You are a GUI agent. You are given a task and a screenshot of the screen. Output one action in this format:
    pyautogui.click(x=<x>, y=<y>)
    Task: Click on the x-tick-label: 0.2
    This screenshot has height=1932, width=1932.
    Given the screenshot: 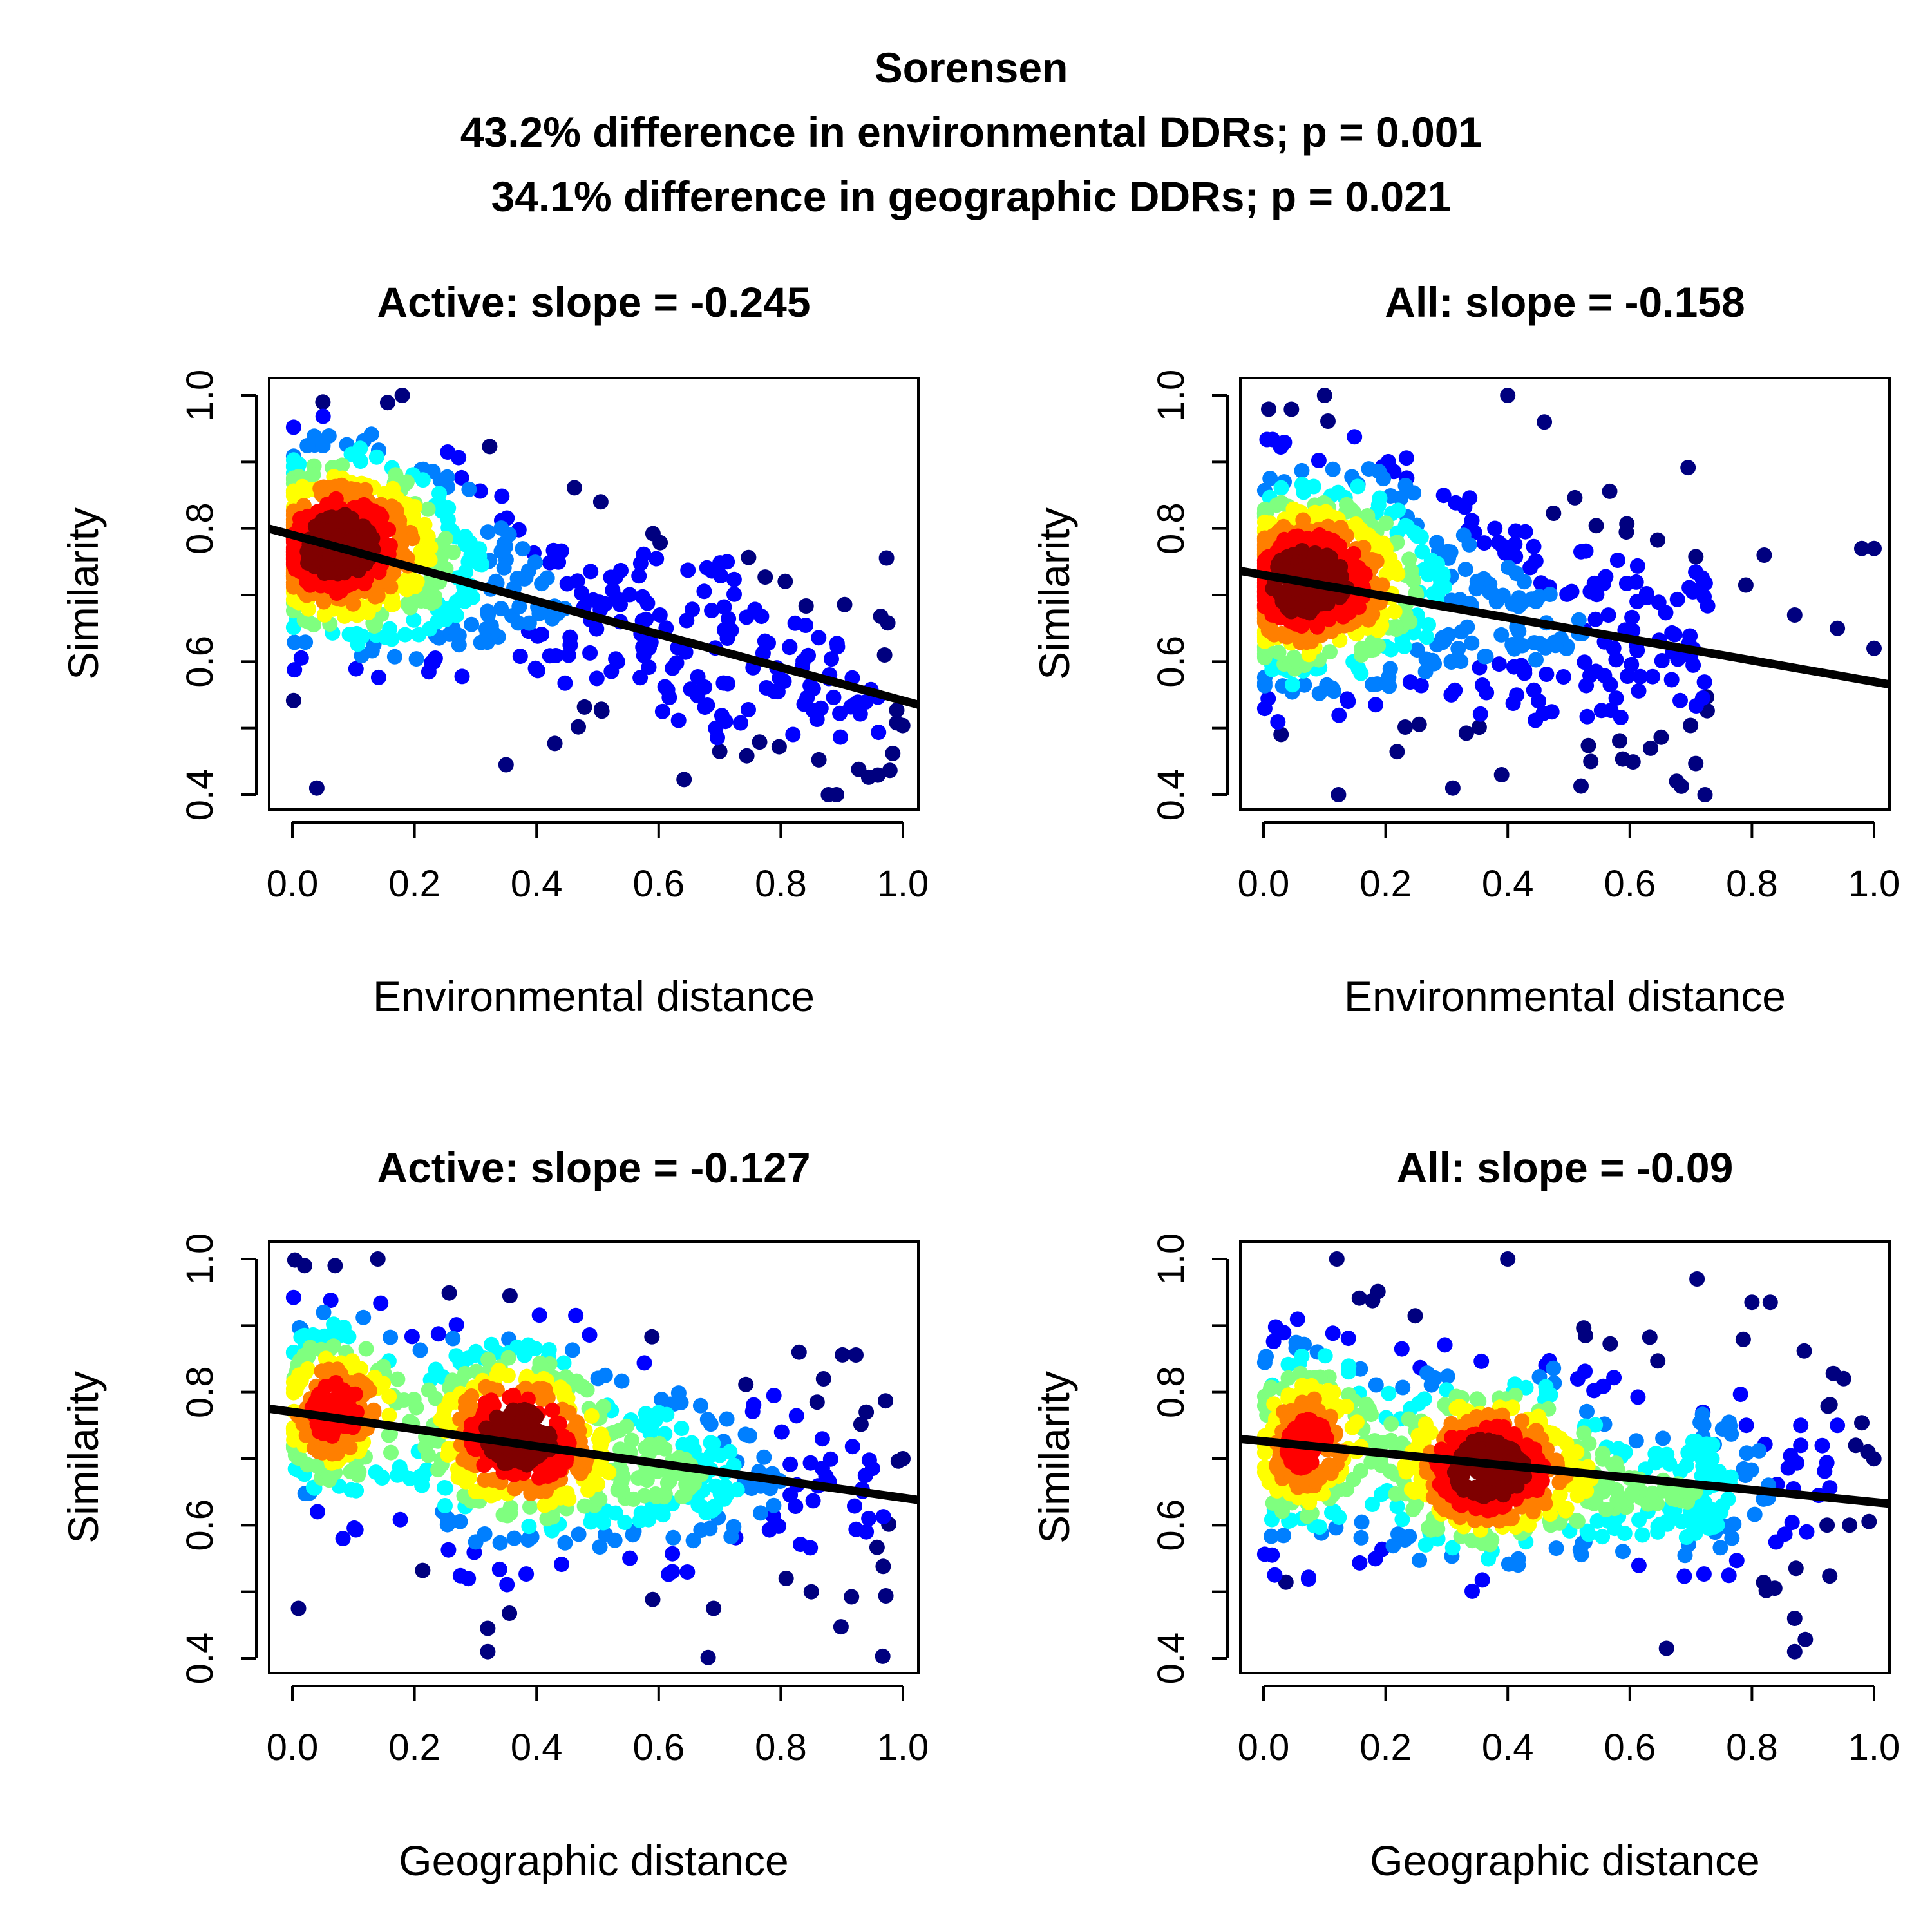 What is the action you would take?
    pyautogui.click(x=414, y=1748)
    